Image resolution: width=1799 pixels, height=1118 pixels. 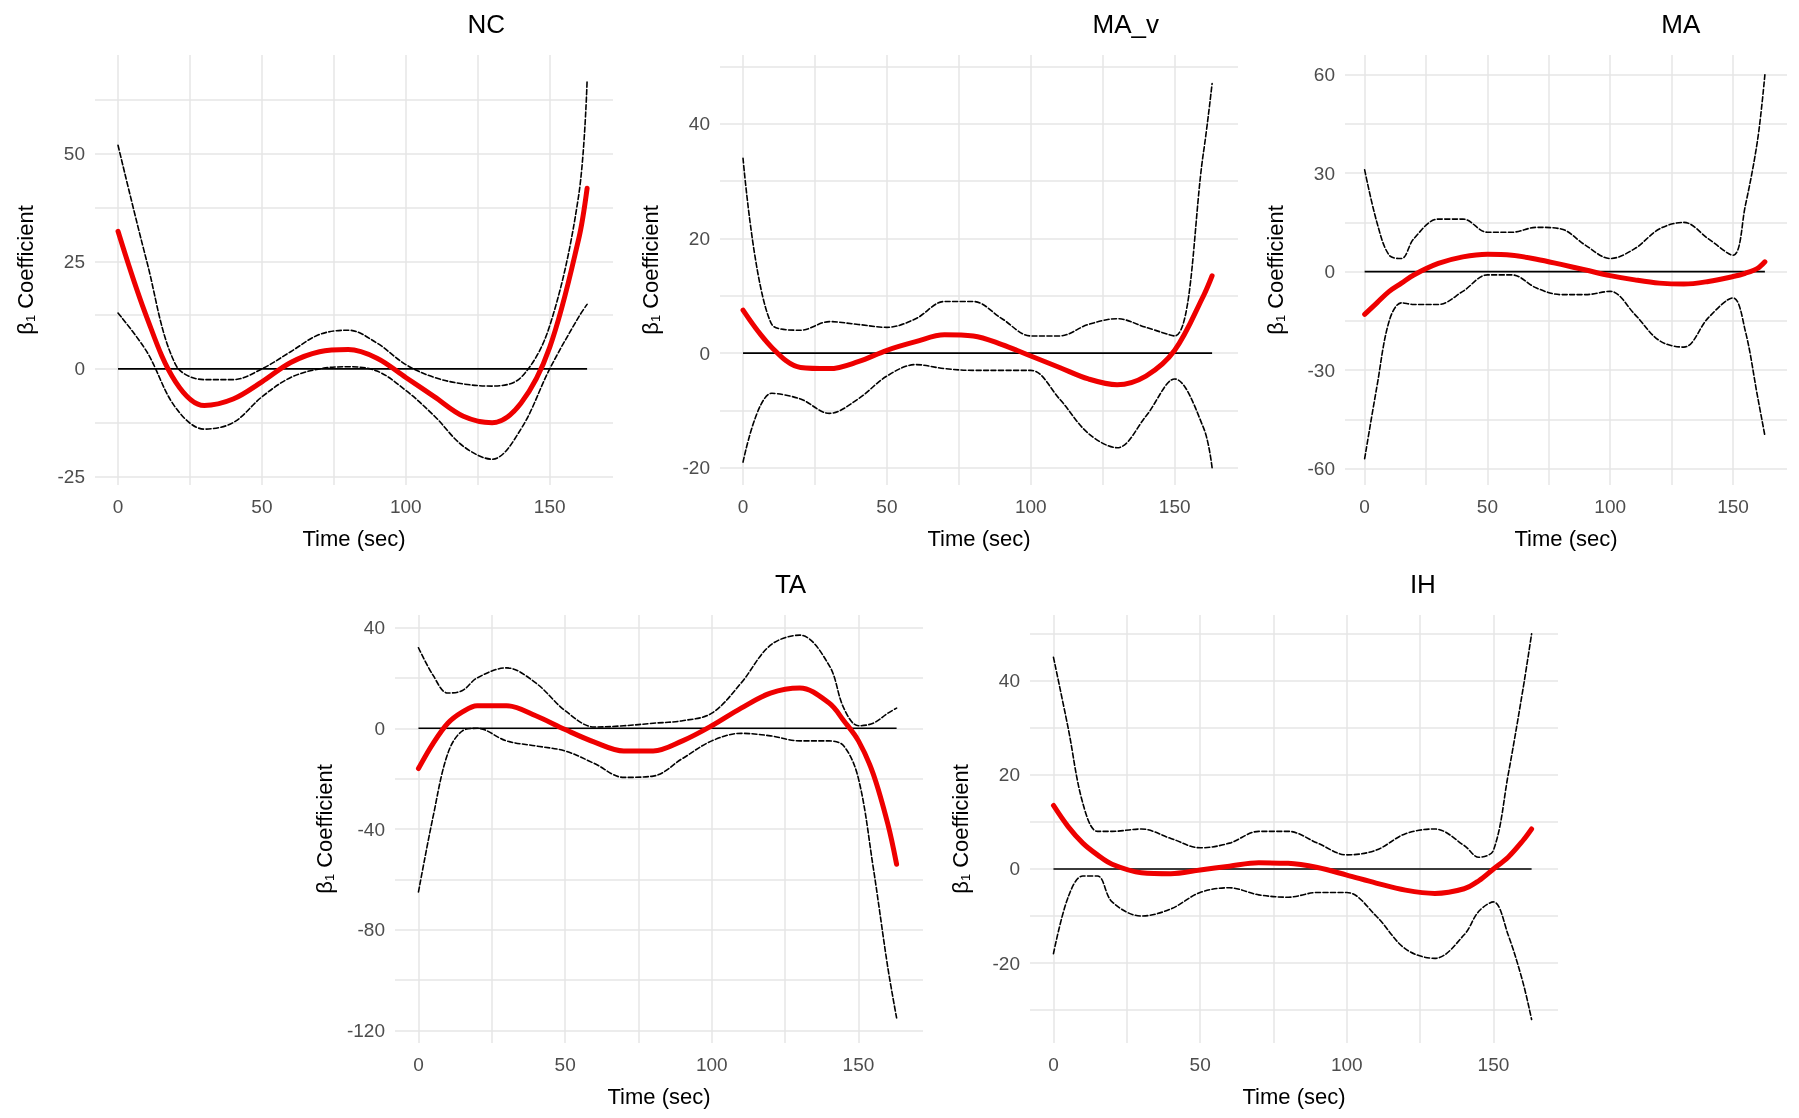 What do you see at coordinates (486, 24) in the screenshot?
I see `chart-title: NC` at bounding box center [486, 24].